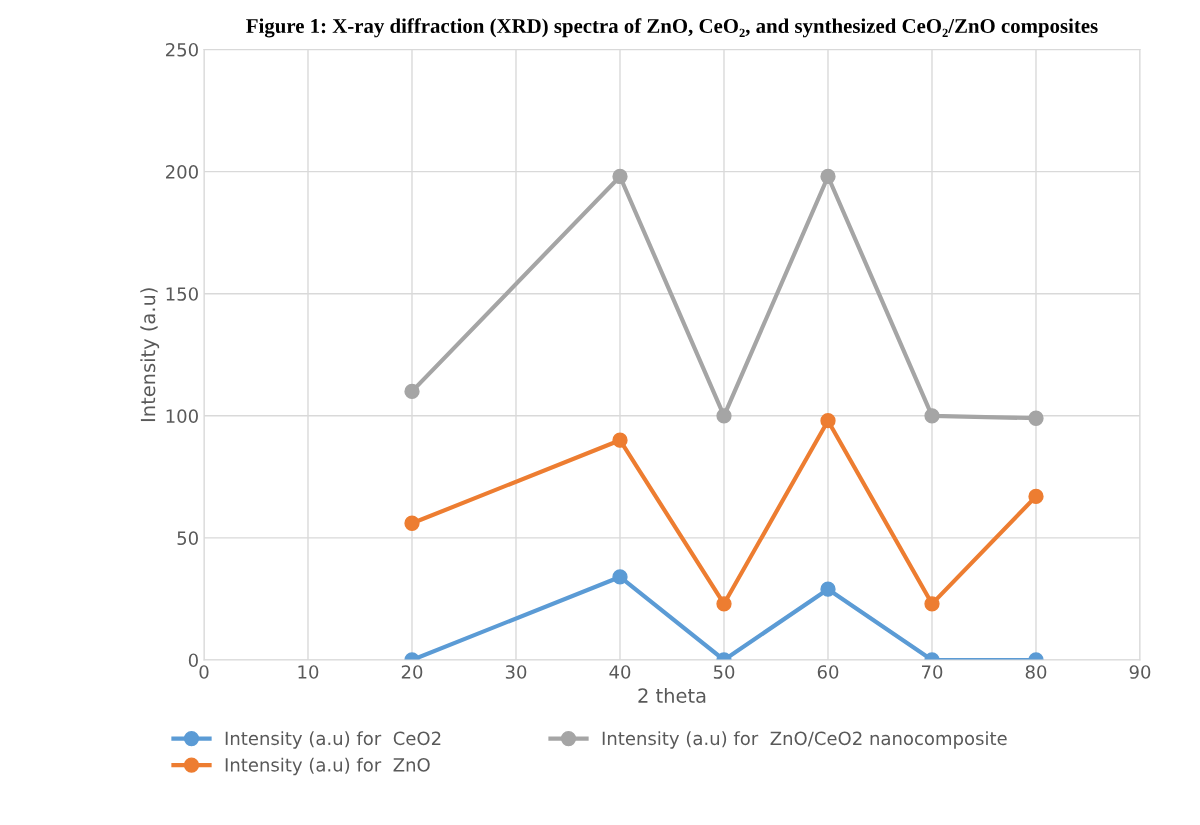 This screenshot has height=825, width=1200. I want to click on legend-label: Intensity (a.u) for ZnO/CeO2 nanocomposite, so click(804, 740).